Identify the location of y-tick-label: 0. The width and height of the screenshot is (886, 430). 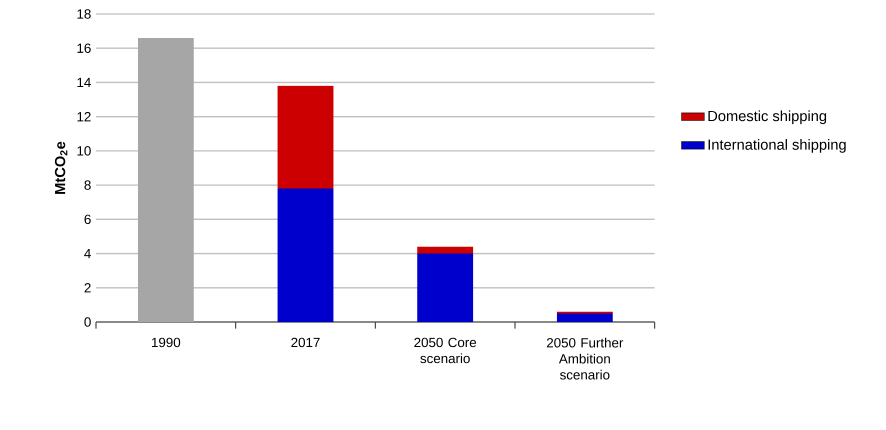
(87, 322).